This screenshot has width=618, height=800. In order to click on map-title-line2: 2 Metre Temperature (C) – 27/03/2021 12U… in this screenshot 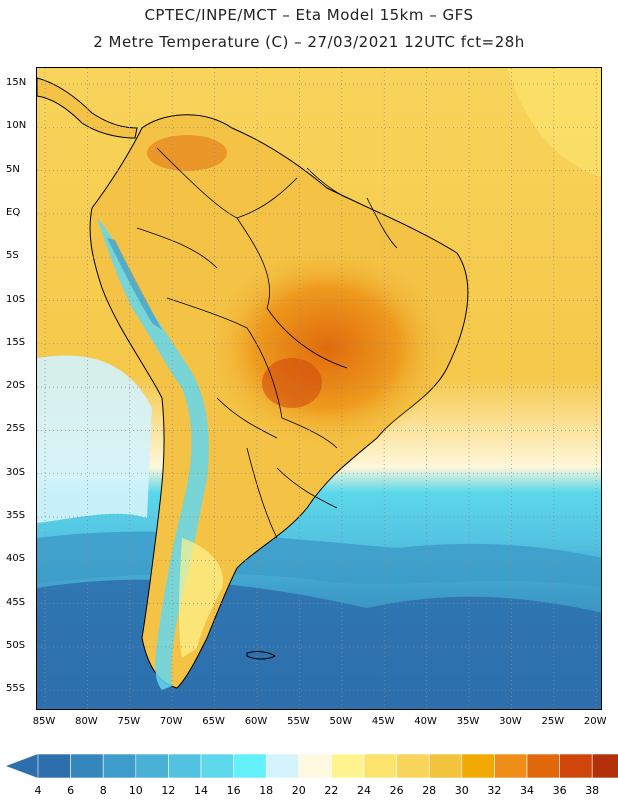, I will do `click(309, 42)`.